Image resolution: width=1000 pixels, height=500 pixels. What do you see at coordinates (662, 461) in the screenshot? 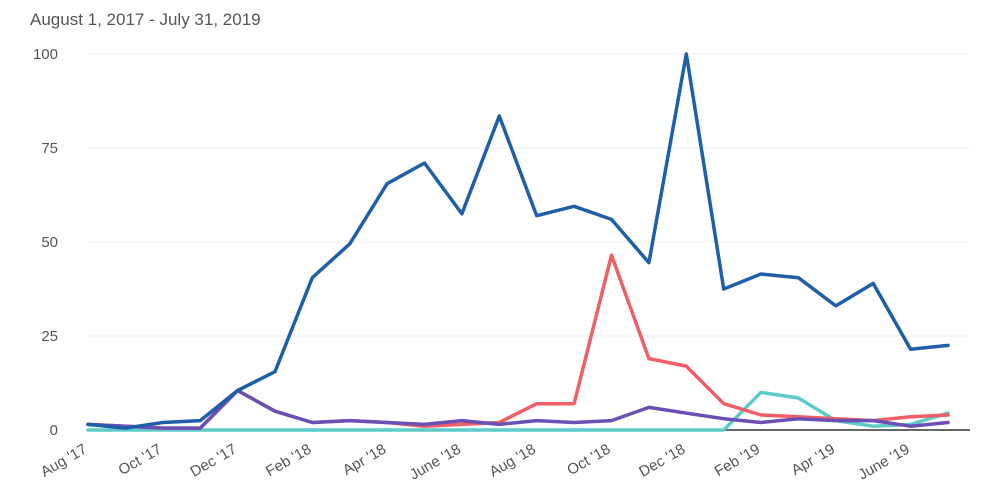
I see `x-tick-label: Dec '18` at bounding box center [662, 461].